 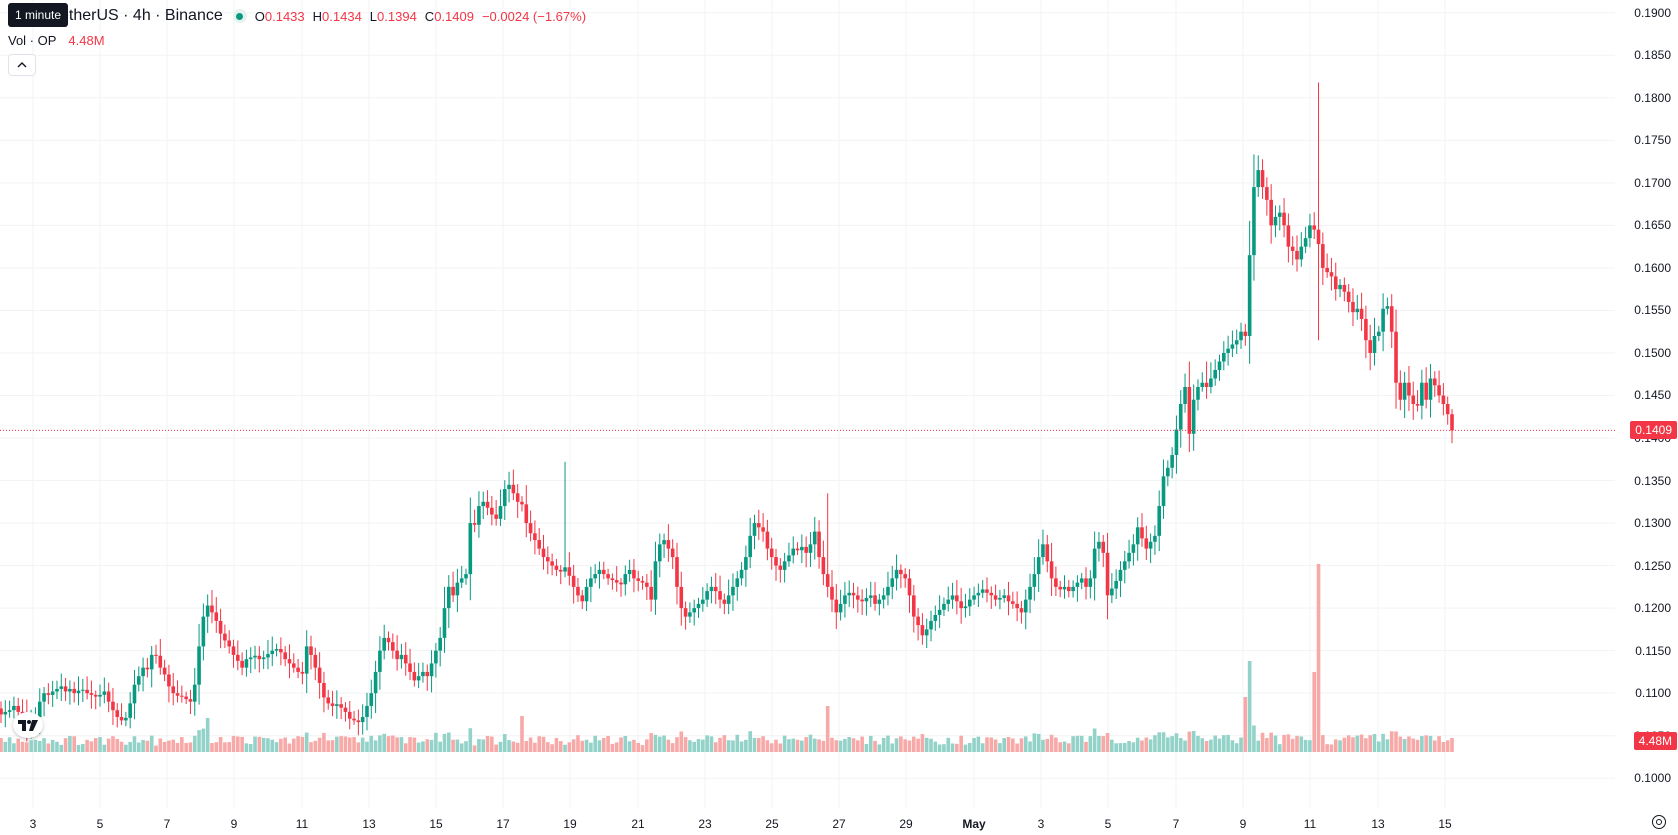 I want to click on symbol-title: etherUS · 4h · Binance, so click(x=141, y=15).